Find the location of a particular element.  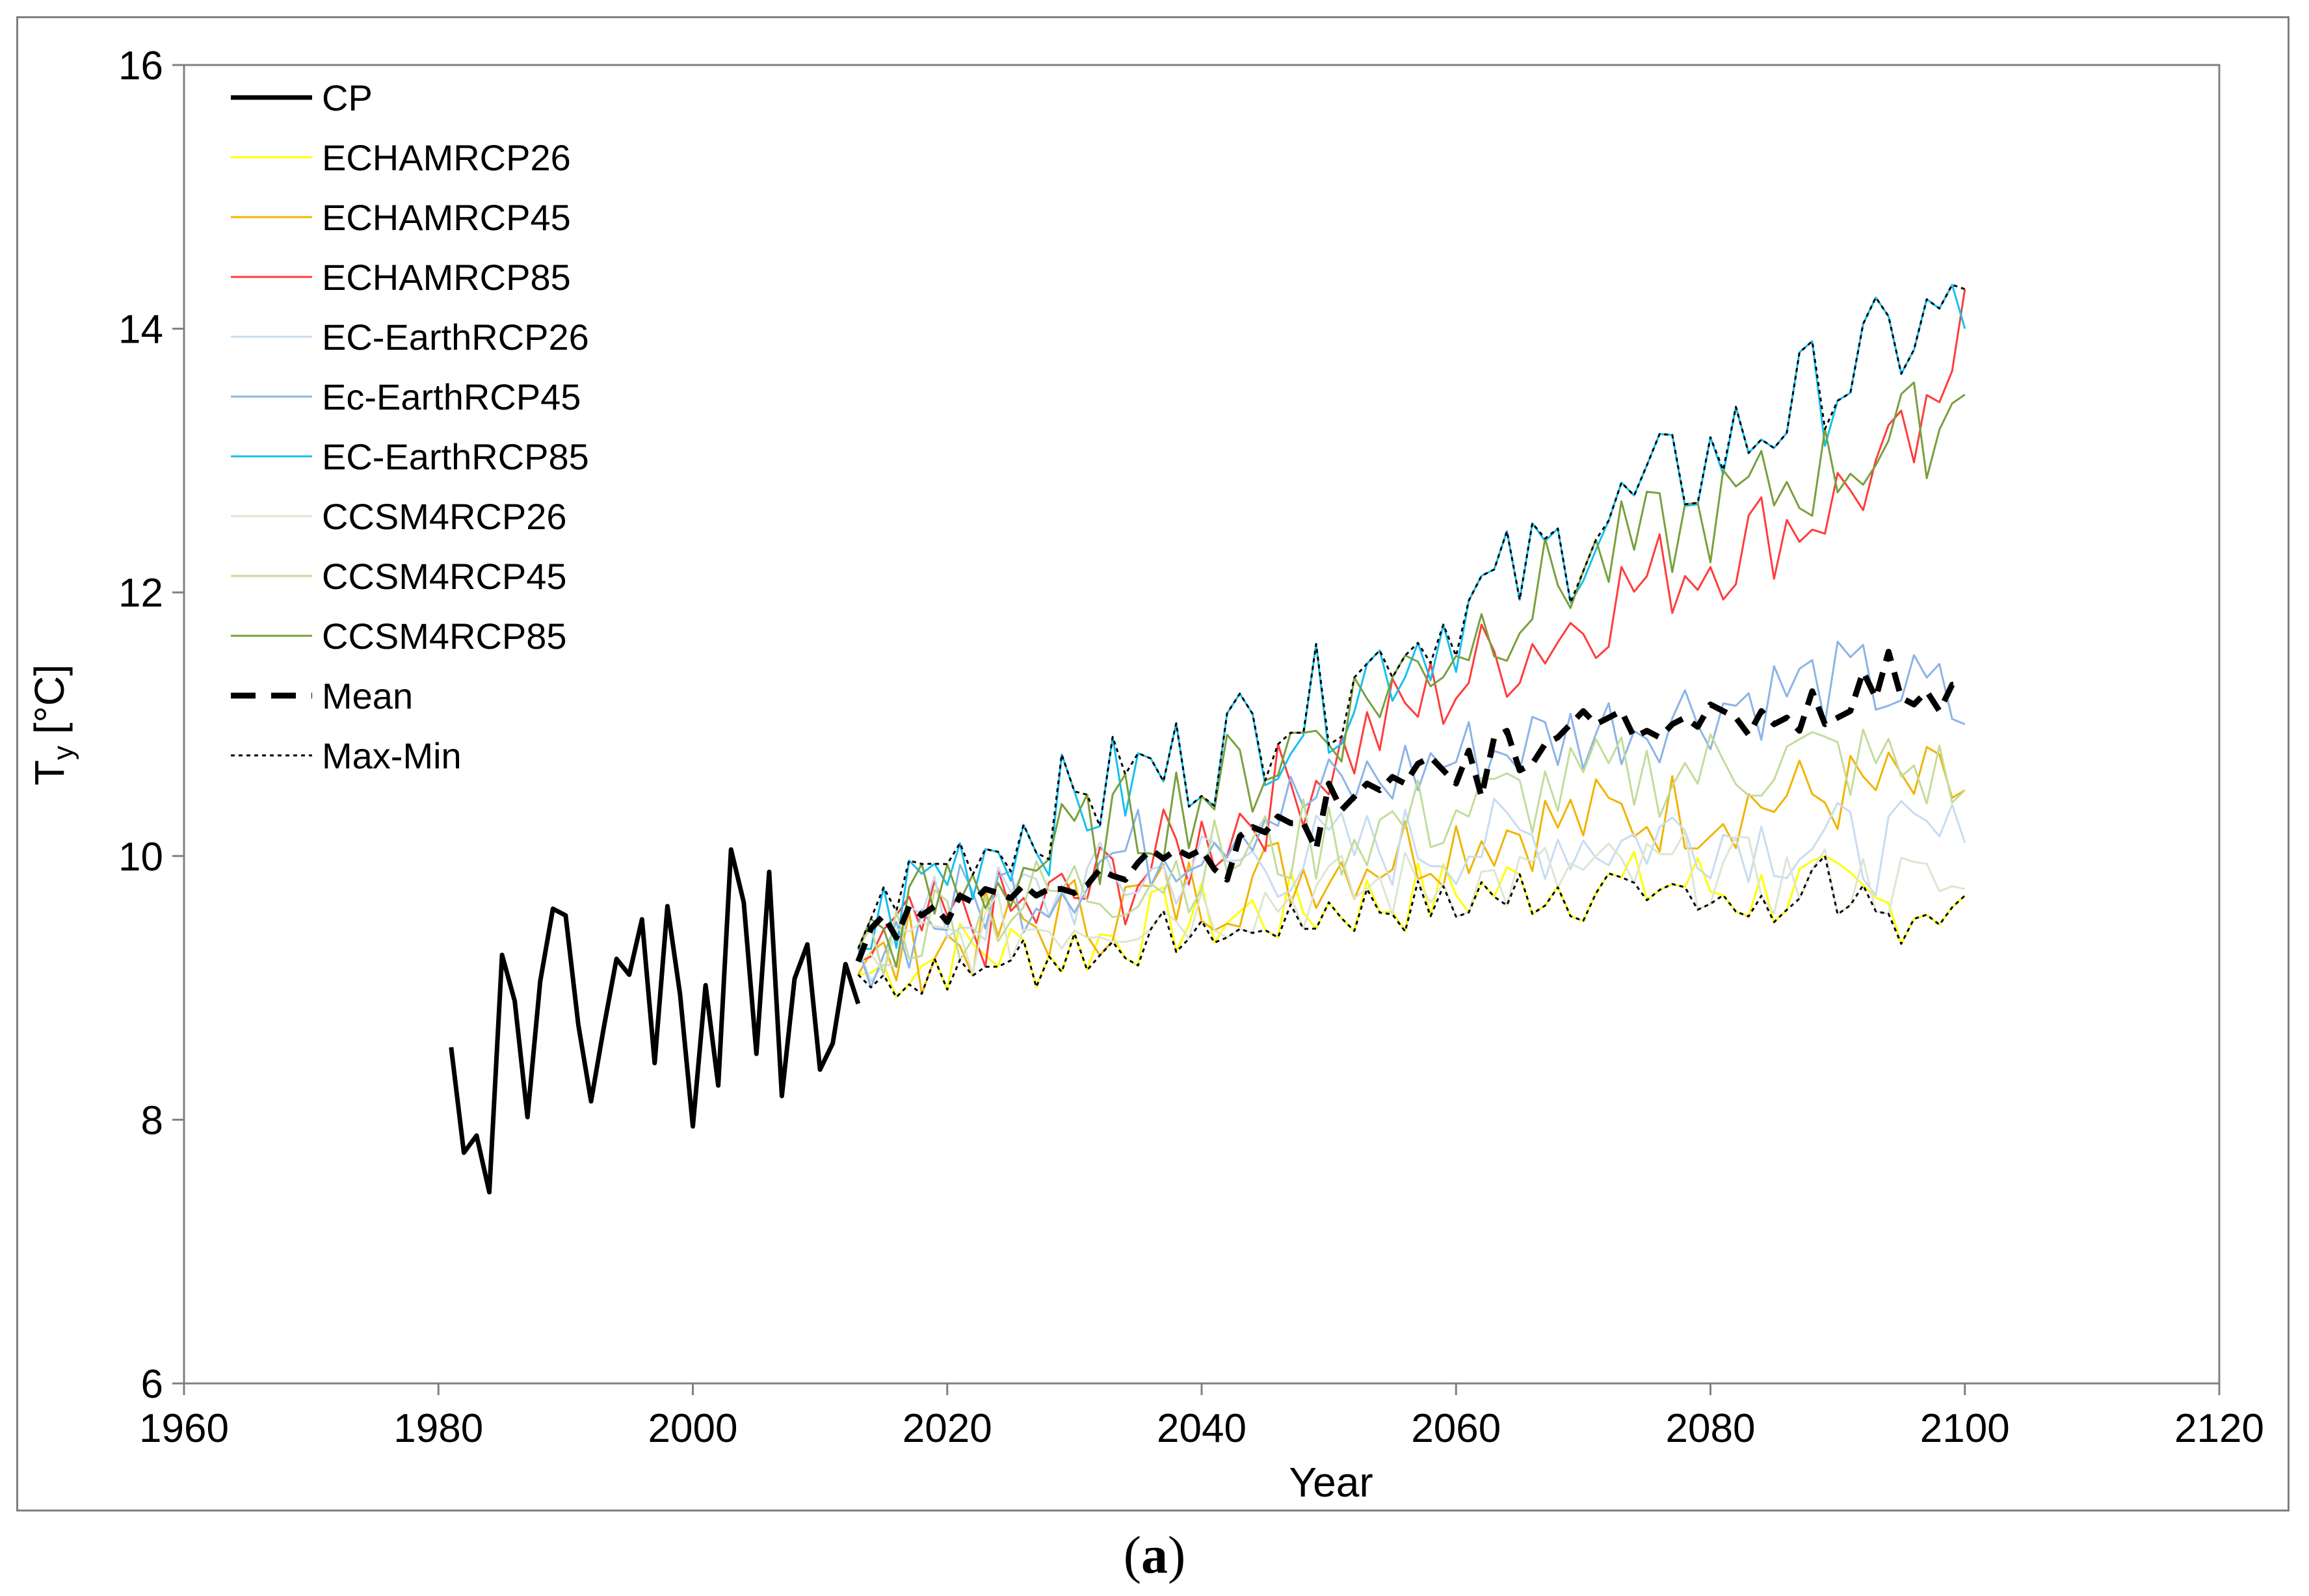

x-tick-label: 2020 is located at coordinates (947, 1428).